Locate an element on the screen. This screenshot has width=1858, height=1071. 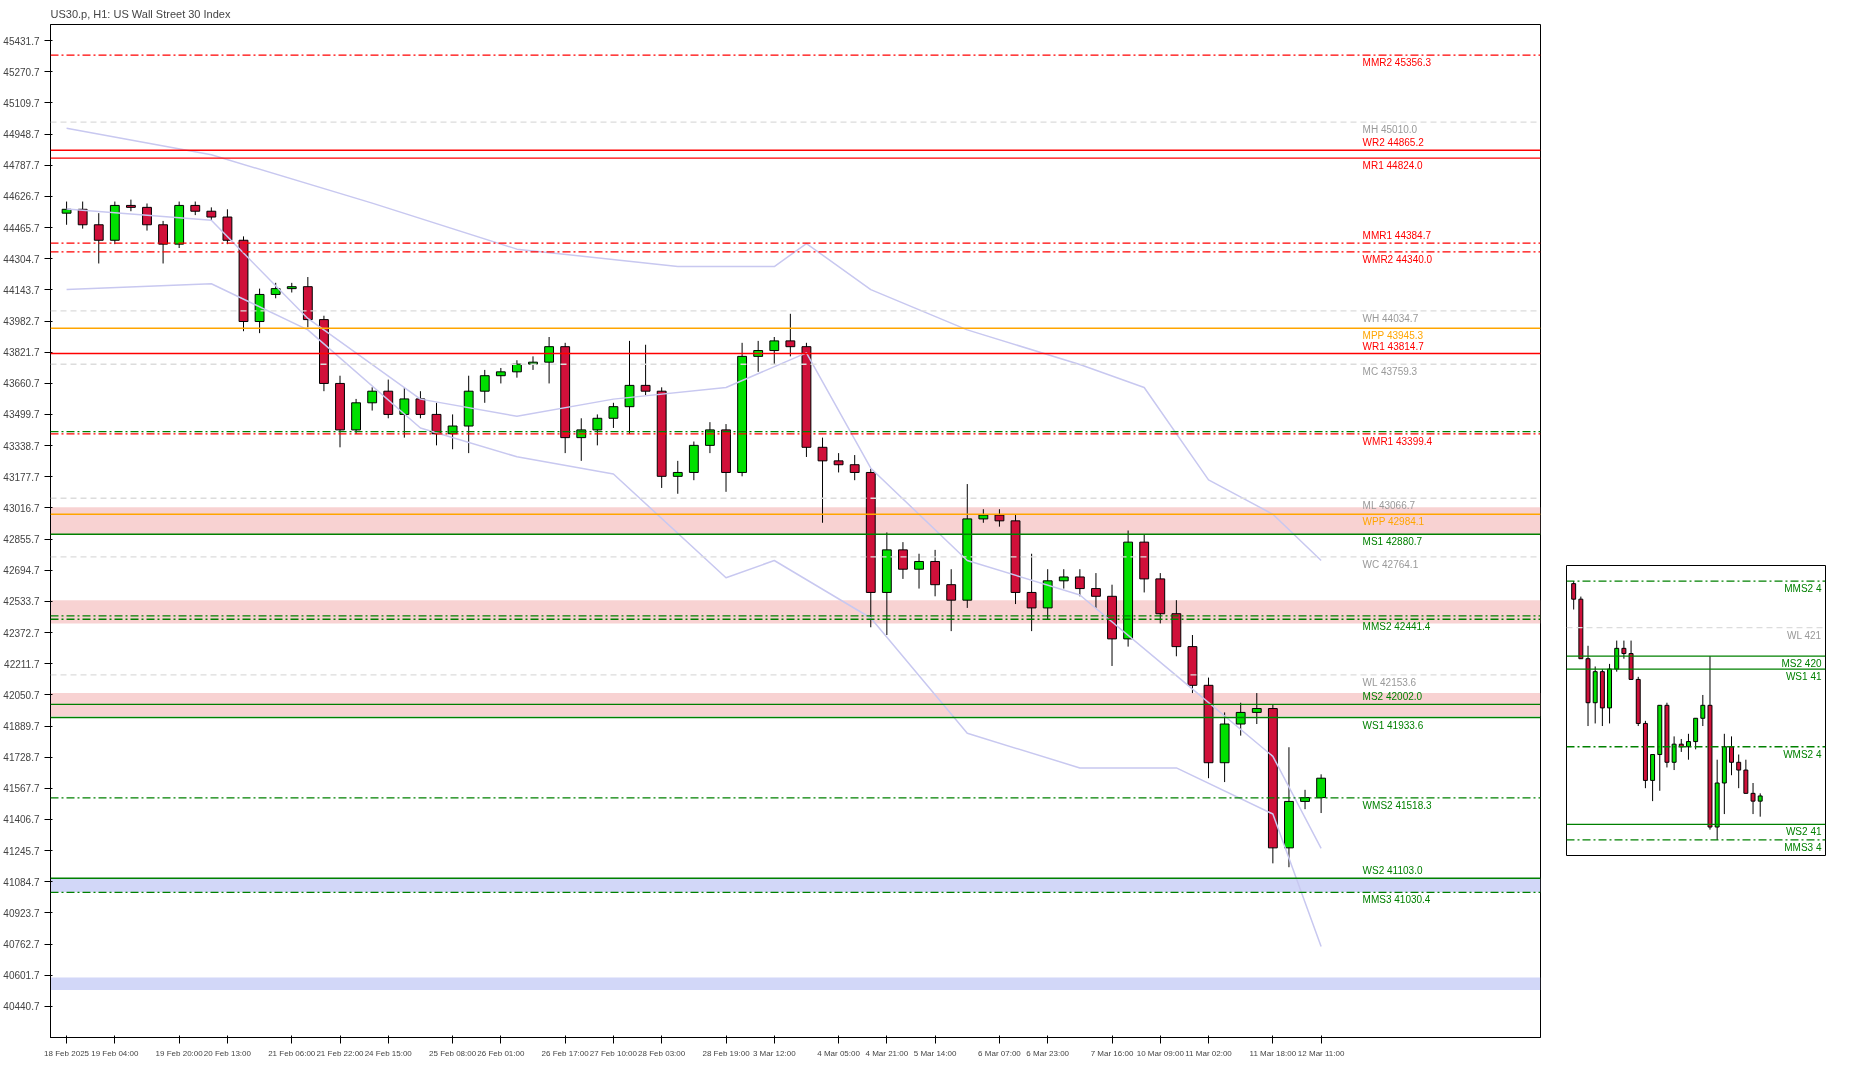
x-tick-label: 7 Mar 16:00 is located at coordinates (1112, 1053).